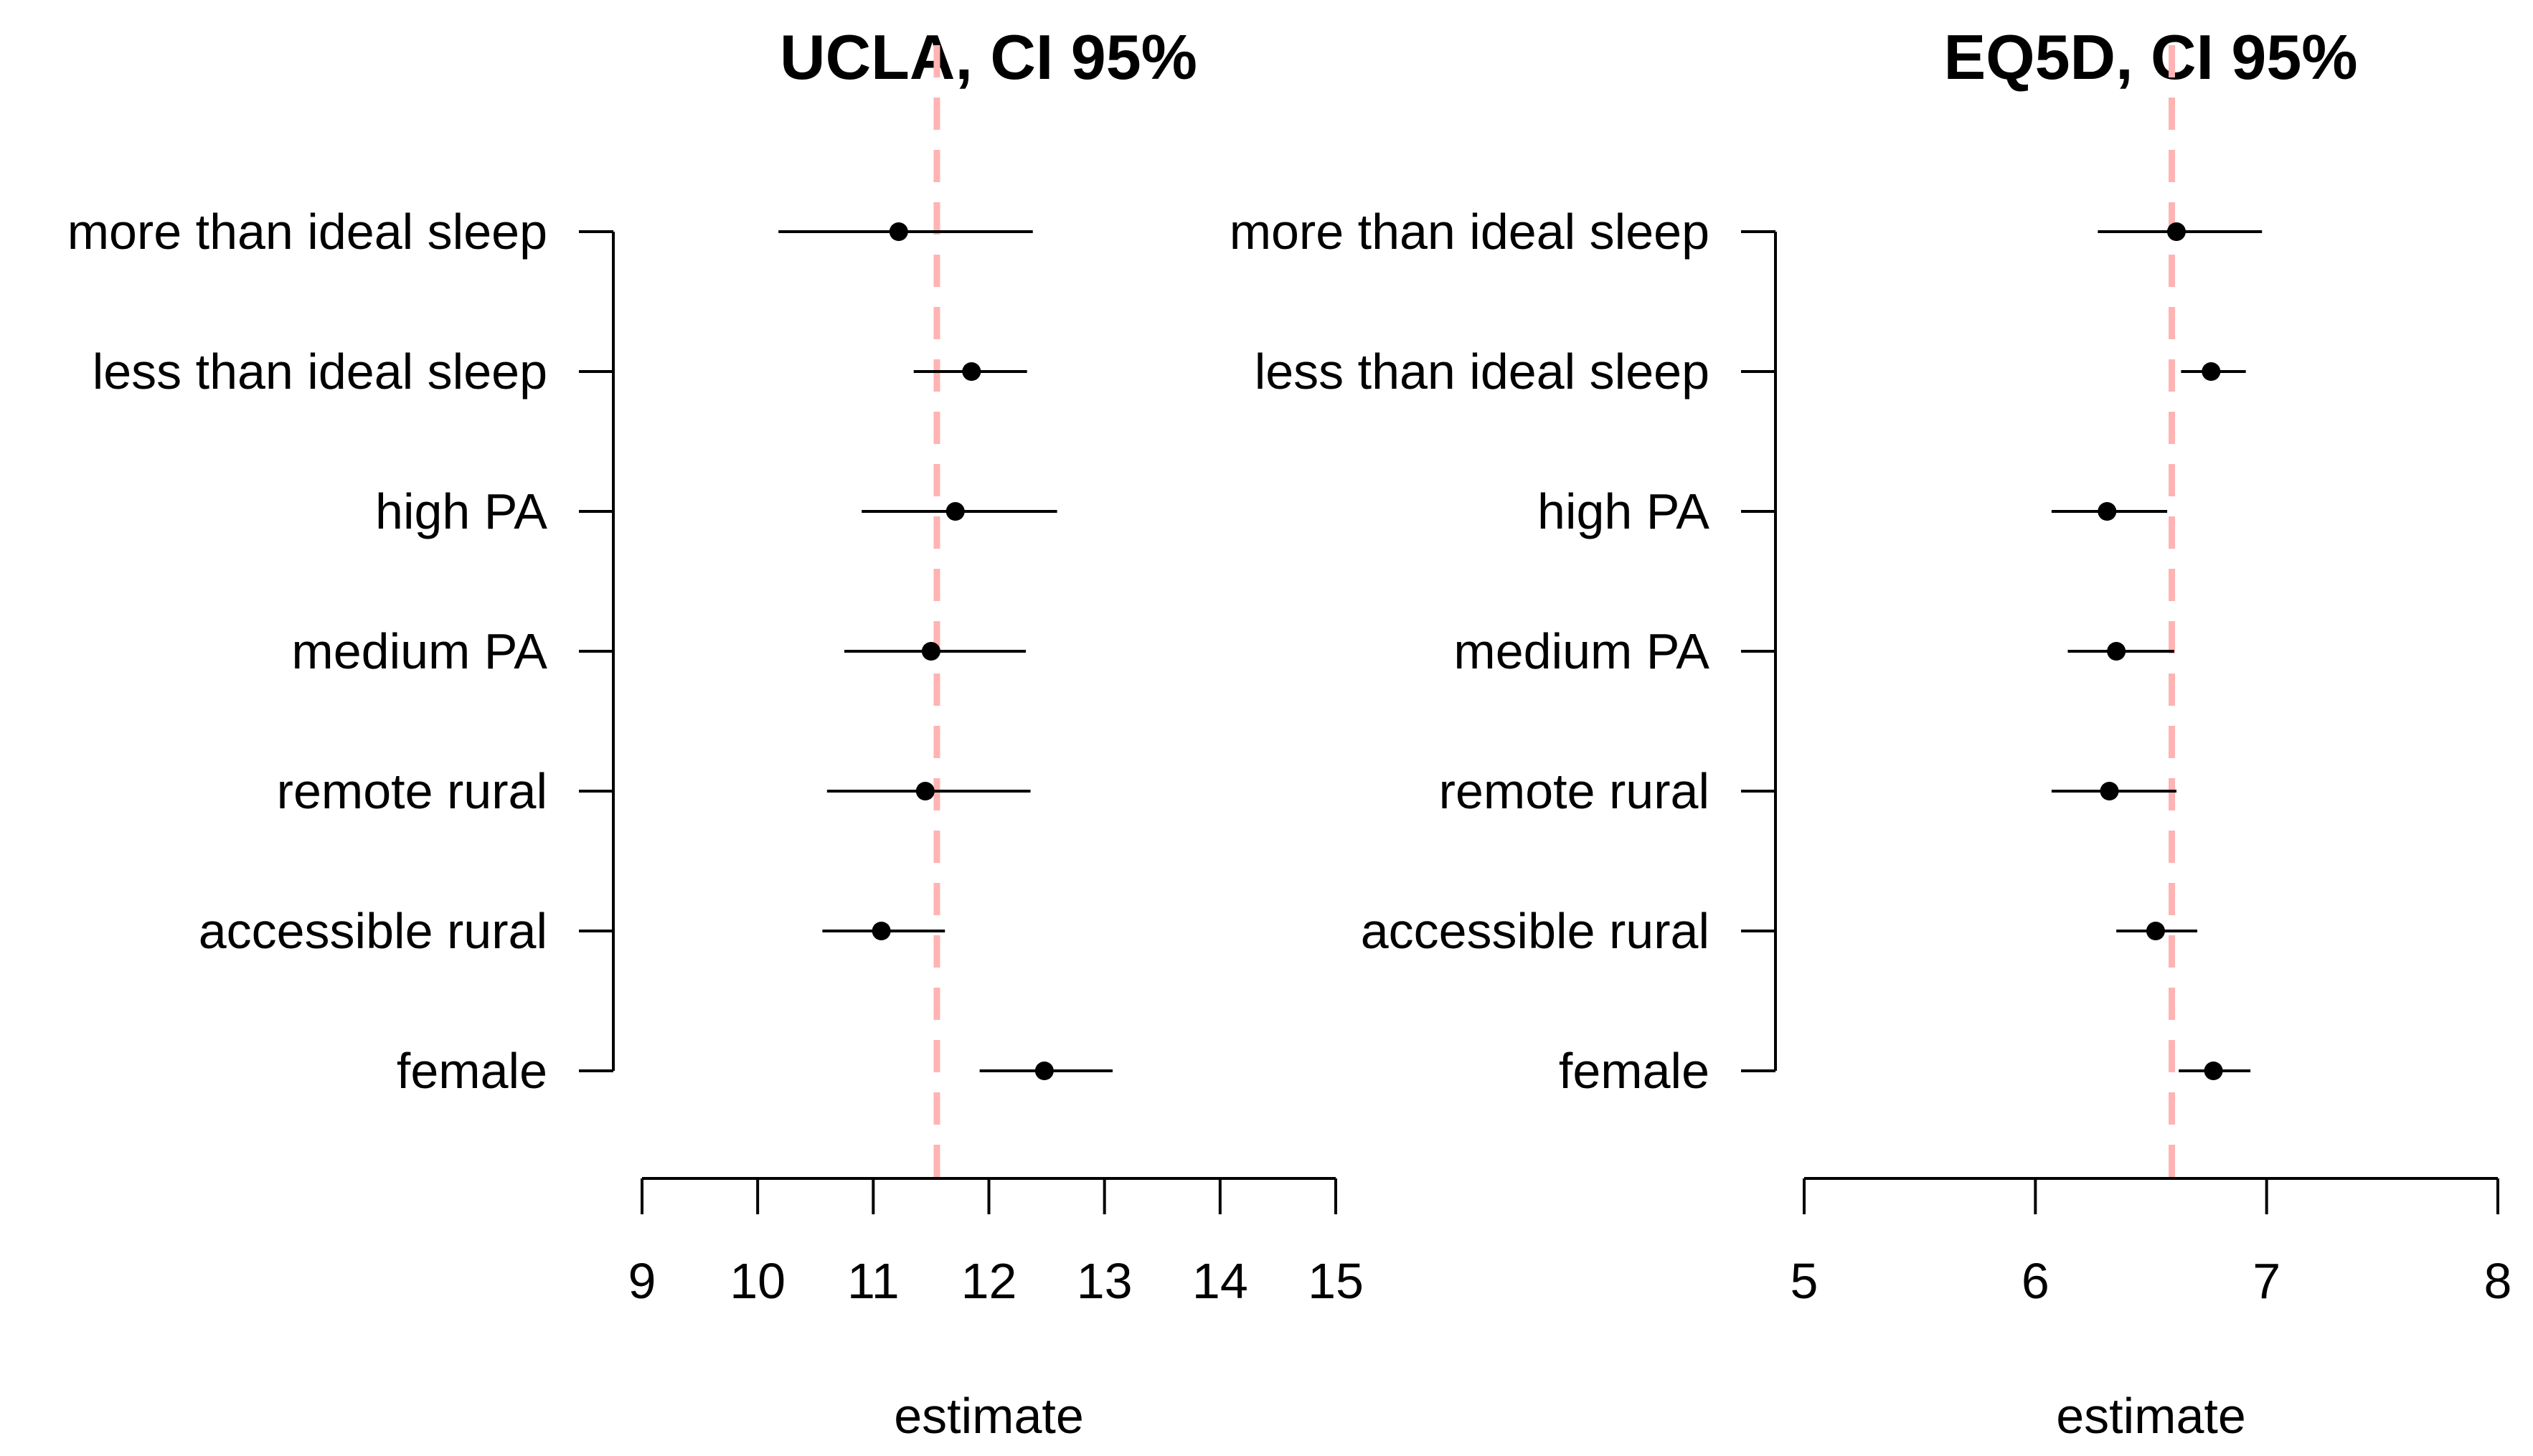 This screenshot has height=1456, width=2533. Describe the element at coordinates (1336, 1281) in the screenshot. I see `x-tick-label: 15` at that location.